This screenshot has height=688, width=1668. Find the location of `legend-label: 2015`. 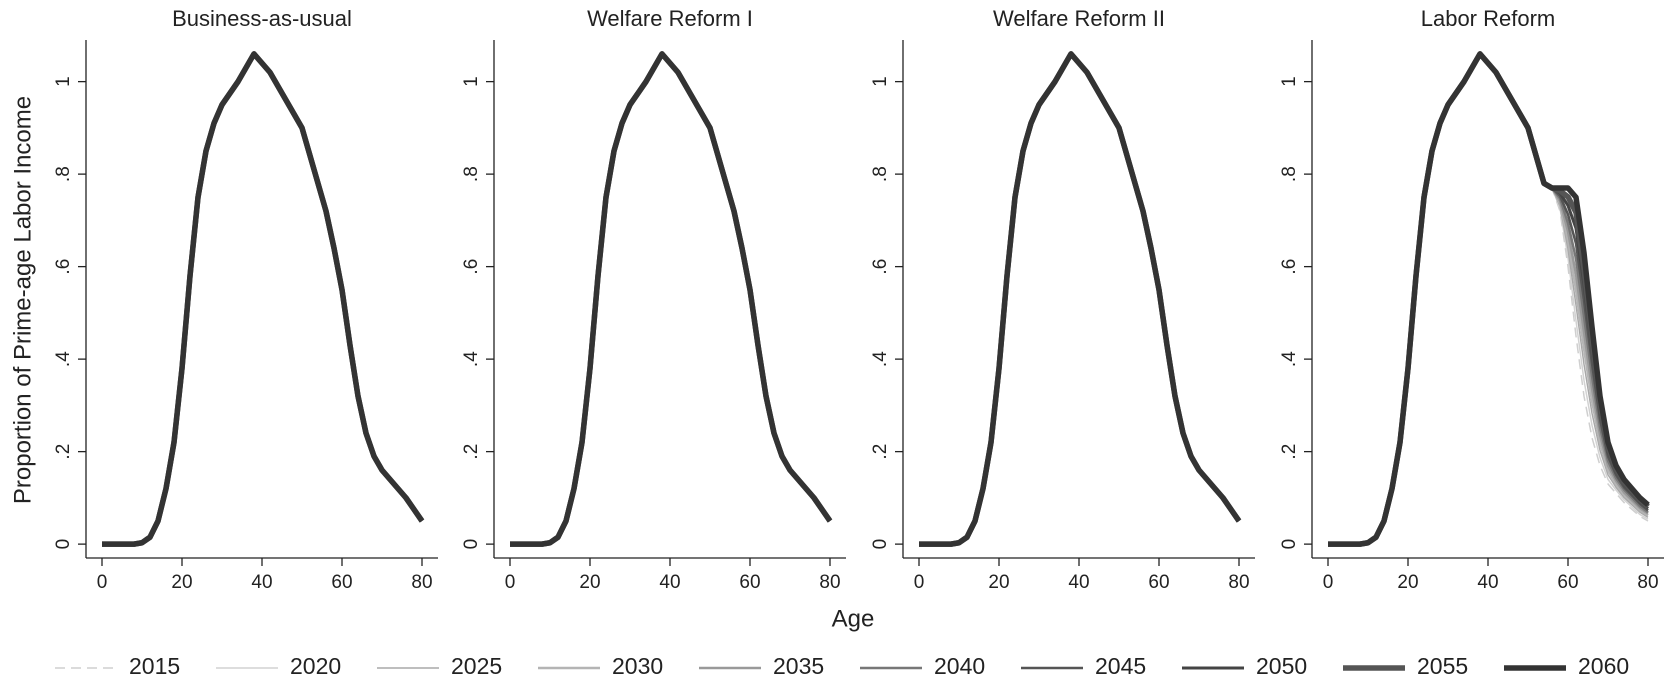

legend-label: 2015 is located at coordinates (154, 666).